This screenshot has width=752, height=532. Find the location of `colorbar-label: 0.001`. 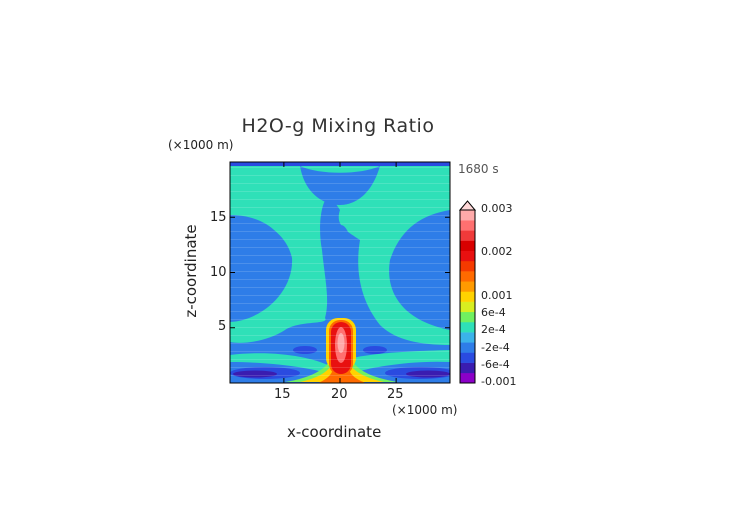

colorbar-label: 0.001 is located at coordinates (497, 295).